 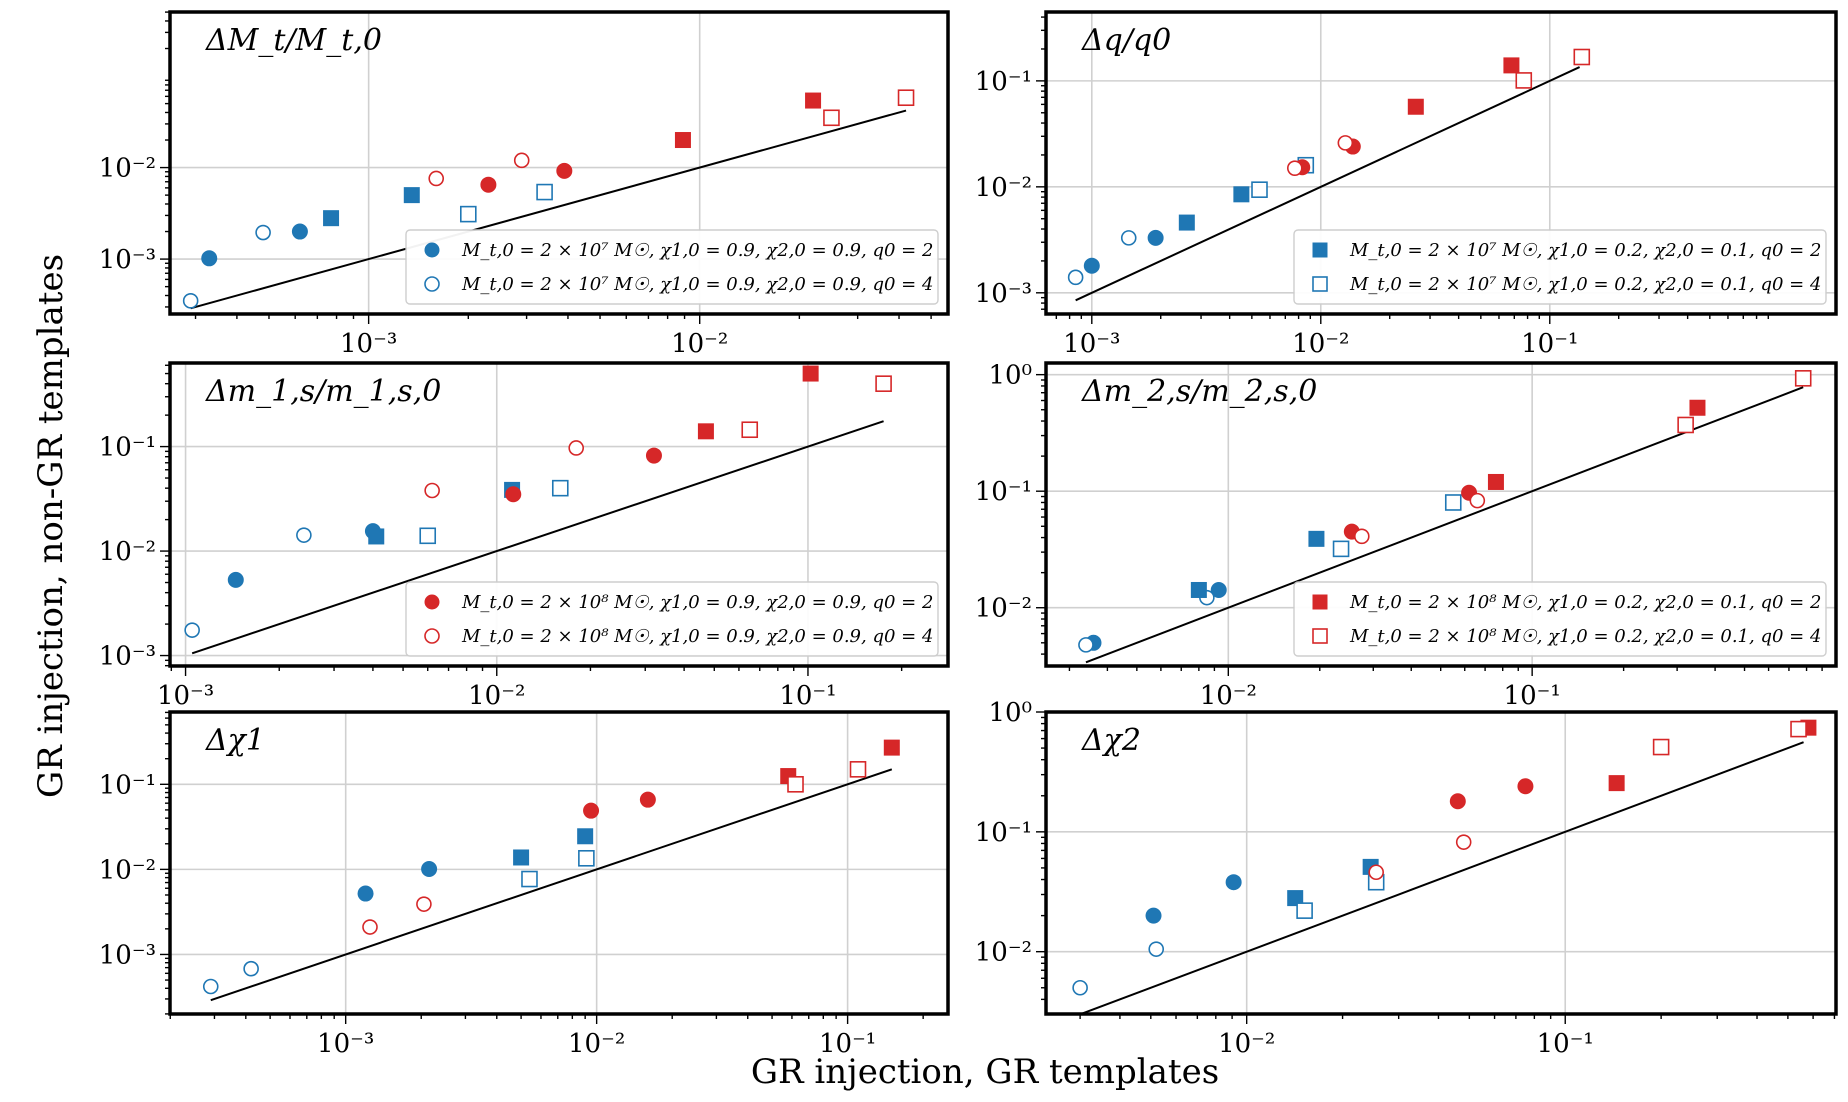 What do you see at coordinates (1111, 740) in the screenshot?
I see `panel-title: Δχ2` at bounding box center [1111, 740].